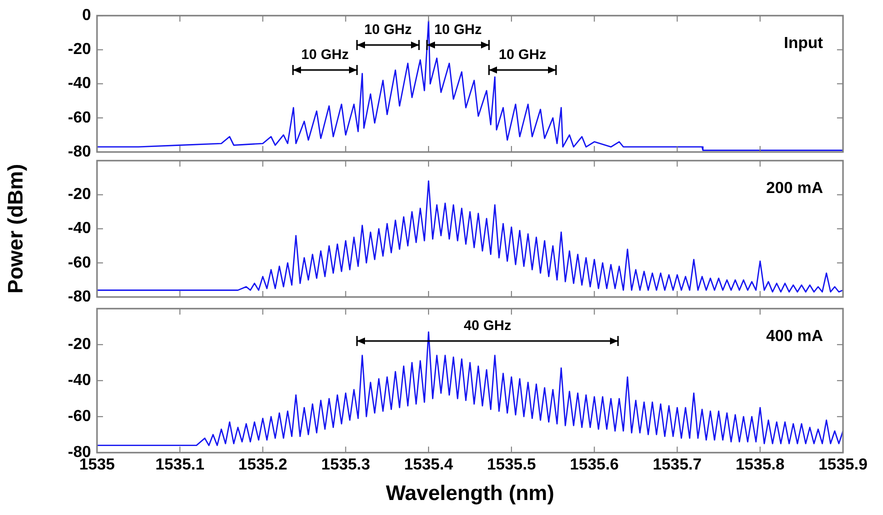  What do you see at coordinates (487, 325) in the screenshot?
I see `annotation: 40 GHz` at bounding box center [487, 325].